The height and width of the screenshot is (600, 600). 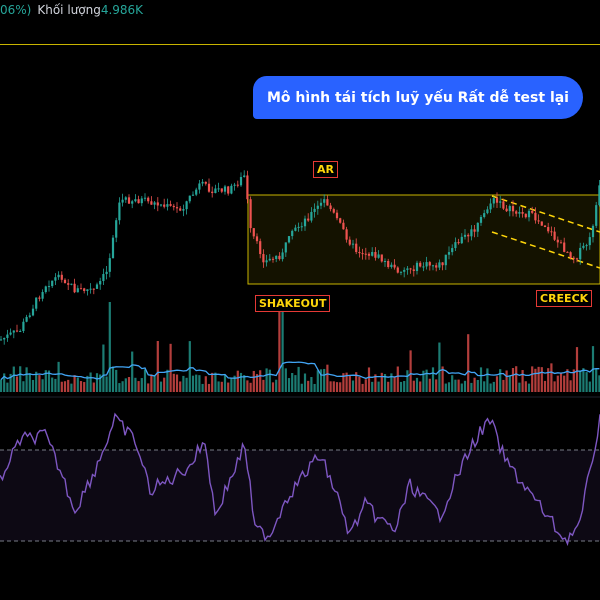 What do you see at coordinates (293, 303) in the screenshot?
I see `annotation-shakeout: SHAKEOUT` at bounding box center [293, 303].